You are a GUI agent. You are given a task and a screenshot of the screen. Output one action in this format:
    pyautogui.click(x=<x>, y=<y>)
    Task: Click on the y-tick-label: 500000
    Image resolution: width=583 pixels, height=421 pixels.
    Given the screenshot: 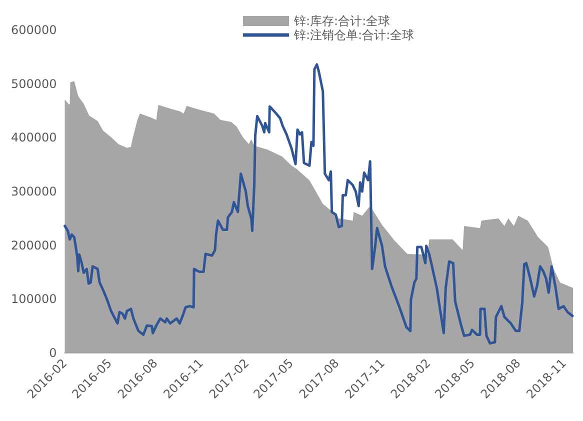 What is the action you would take?
    pyautogui.click(x=33, y=83)
    